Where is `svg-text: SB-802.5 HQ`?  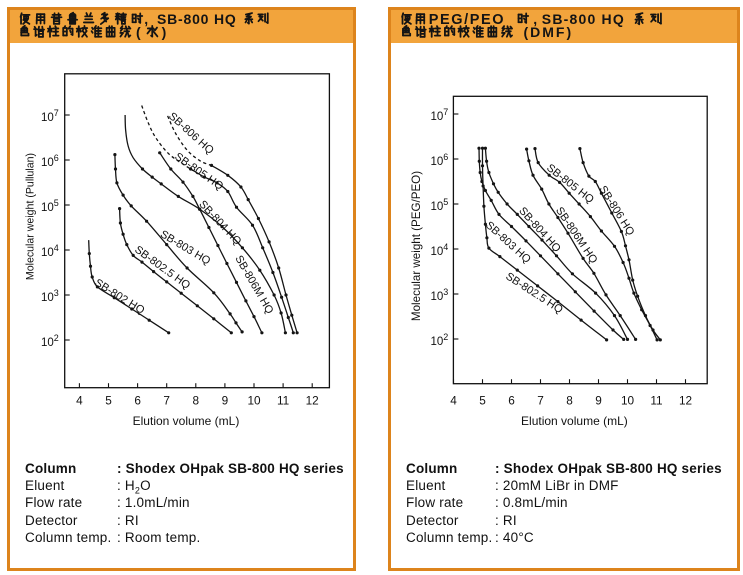
svg-text: SB-802.5 HQ is located at coordinates (534, 293).